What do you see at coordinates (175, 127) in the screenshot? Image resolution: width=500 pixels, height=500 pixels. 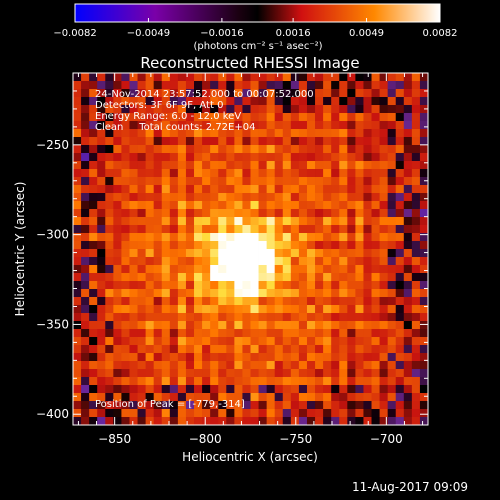 I see `info-clean-counts: Clean Total counts: 2.72E+04` at bounding box center [175, 127].